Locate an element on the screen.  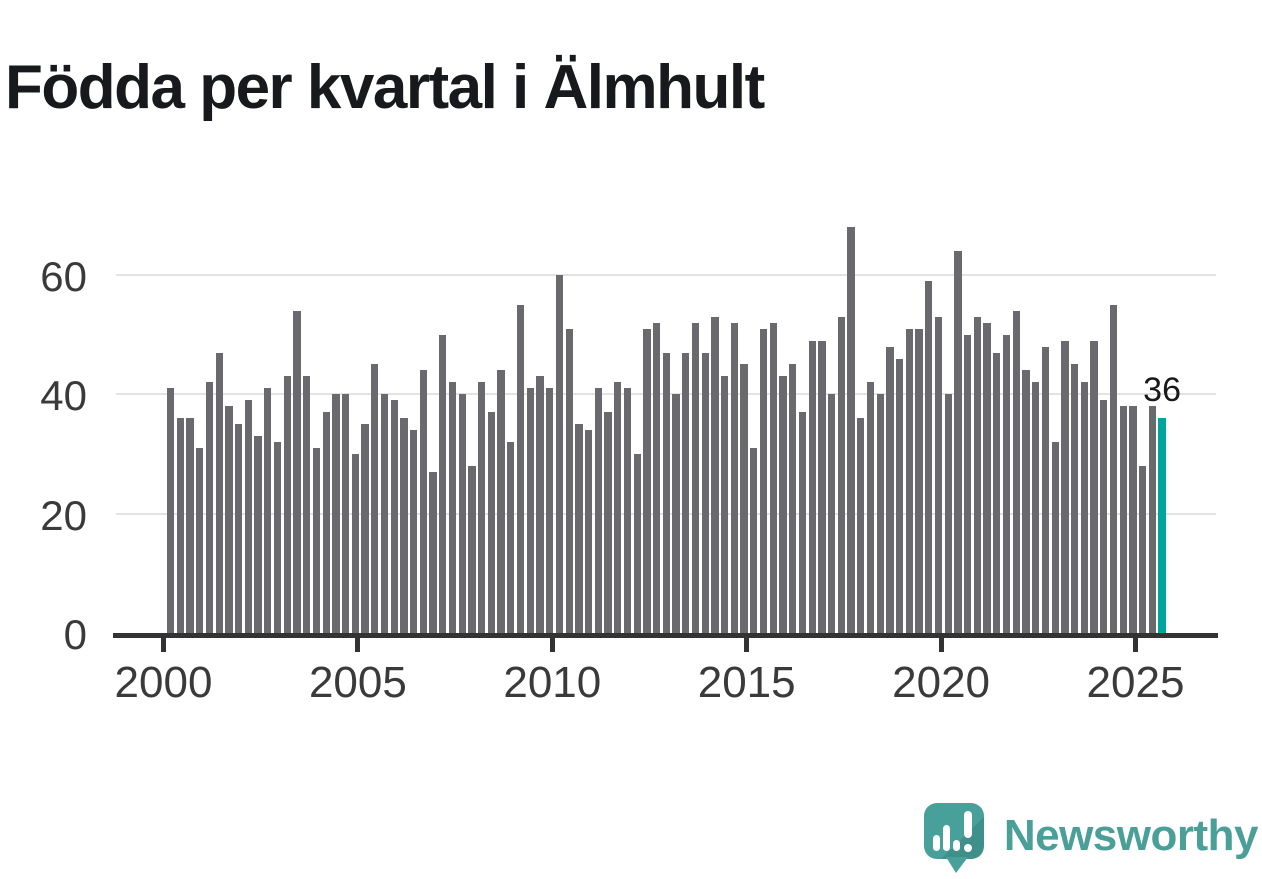
y-axis-label: 20 is located at coordinates (63, 515).